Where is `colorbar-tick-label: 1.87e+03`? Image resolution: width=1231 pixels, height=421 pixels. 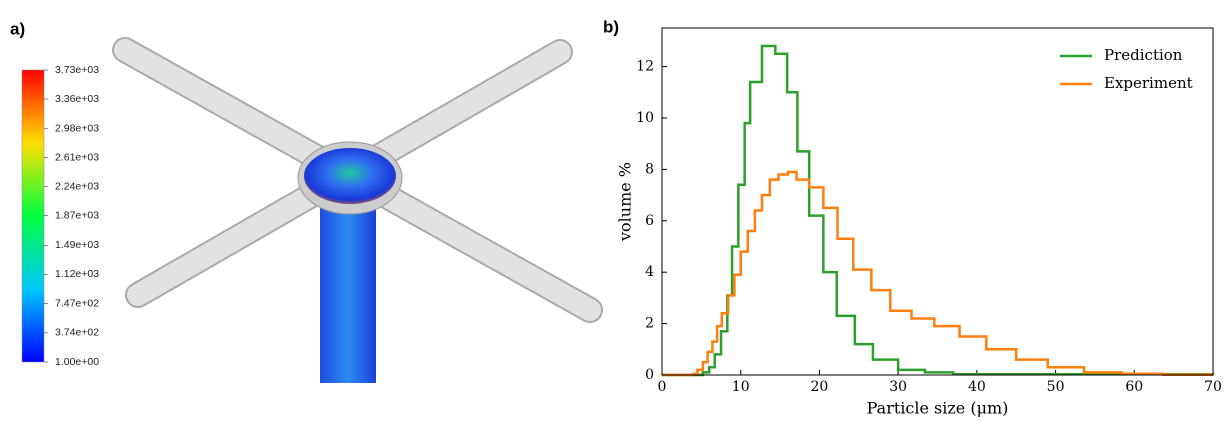 colorbar-tick-label: 1.87e+03 is located at coordinates (77, 215).